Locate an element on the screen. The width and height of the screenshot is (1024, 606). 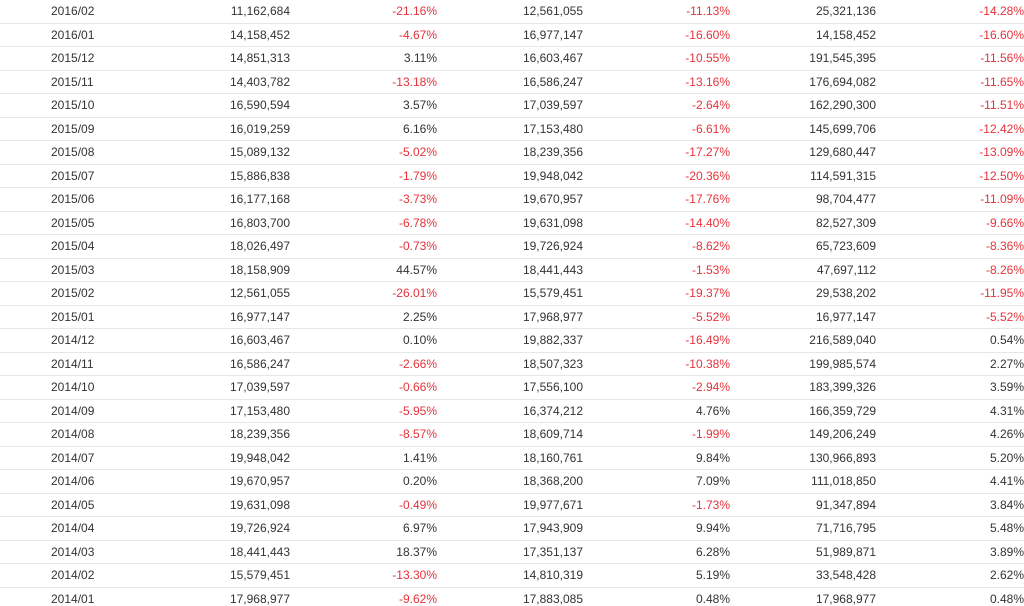
change-1-cell: 44.57% is located at coordinates (363, 270).